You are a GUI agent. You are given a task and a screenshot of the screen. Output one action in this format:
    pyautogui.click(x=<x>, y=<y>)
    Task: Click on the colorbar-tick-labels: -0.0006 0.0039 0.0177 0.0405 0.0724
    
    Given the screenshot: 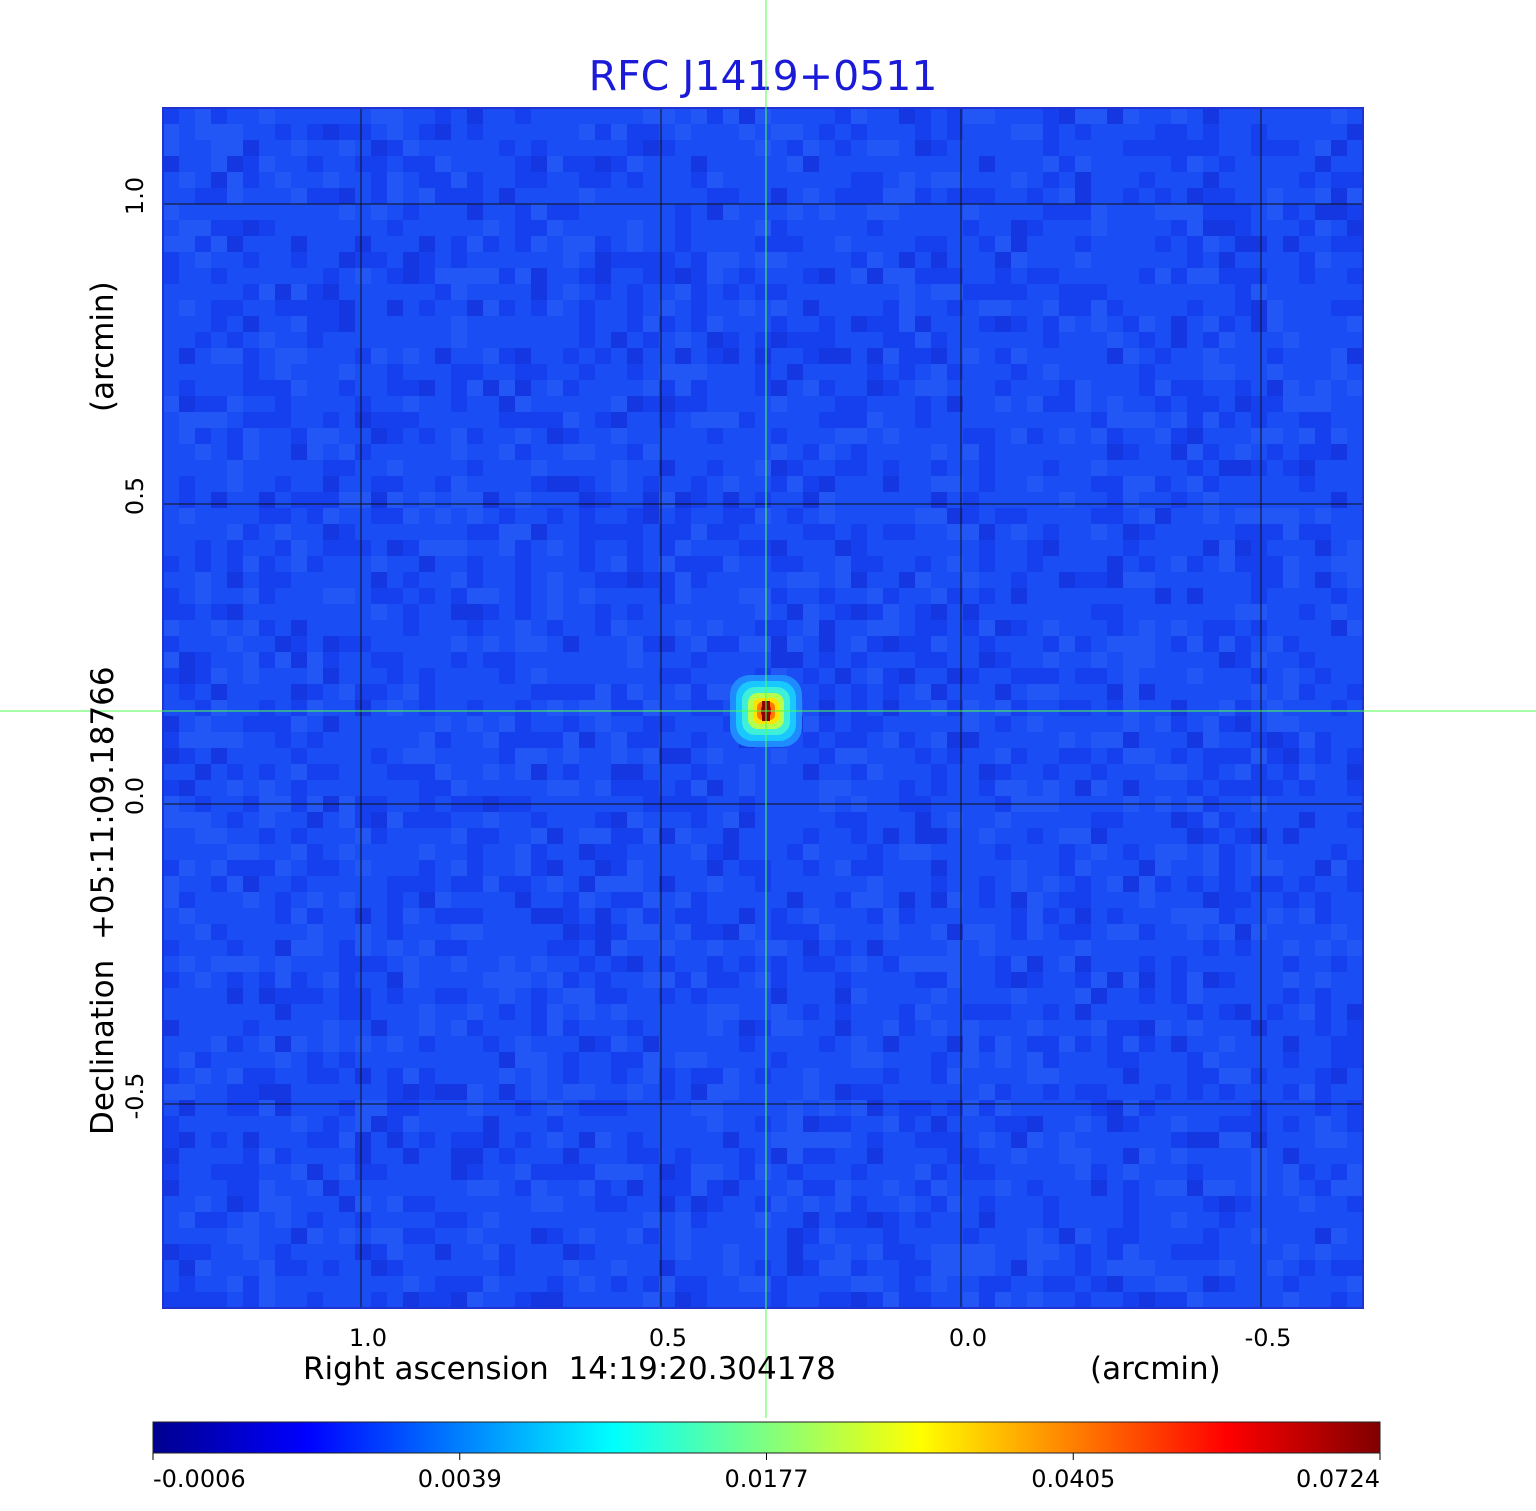 What is the action you would take?
    pyautogui.click(x=766, y=1473)
    